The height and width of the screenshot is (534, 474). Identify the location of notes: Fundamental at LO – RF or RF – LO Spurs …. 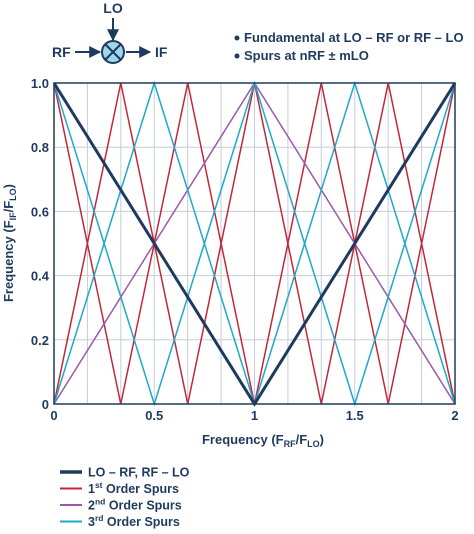
(349, 46).